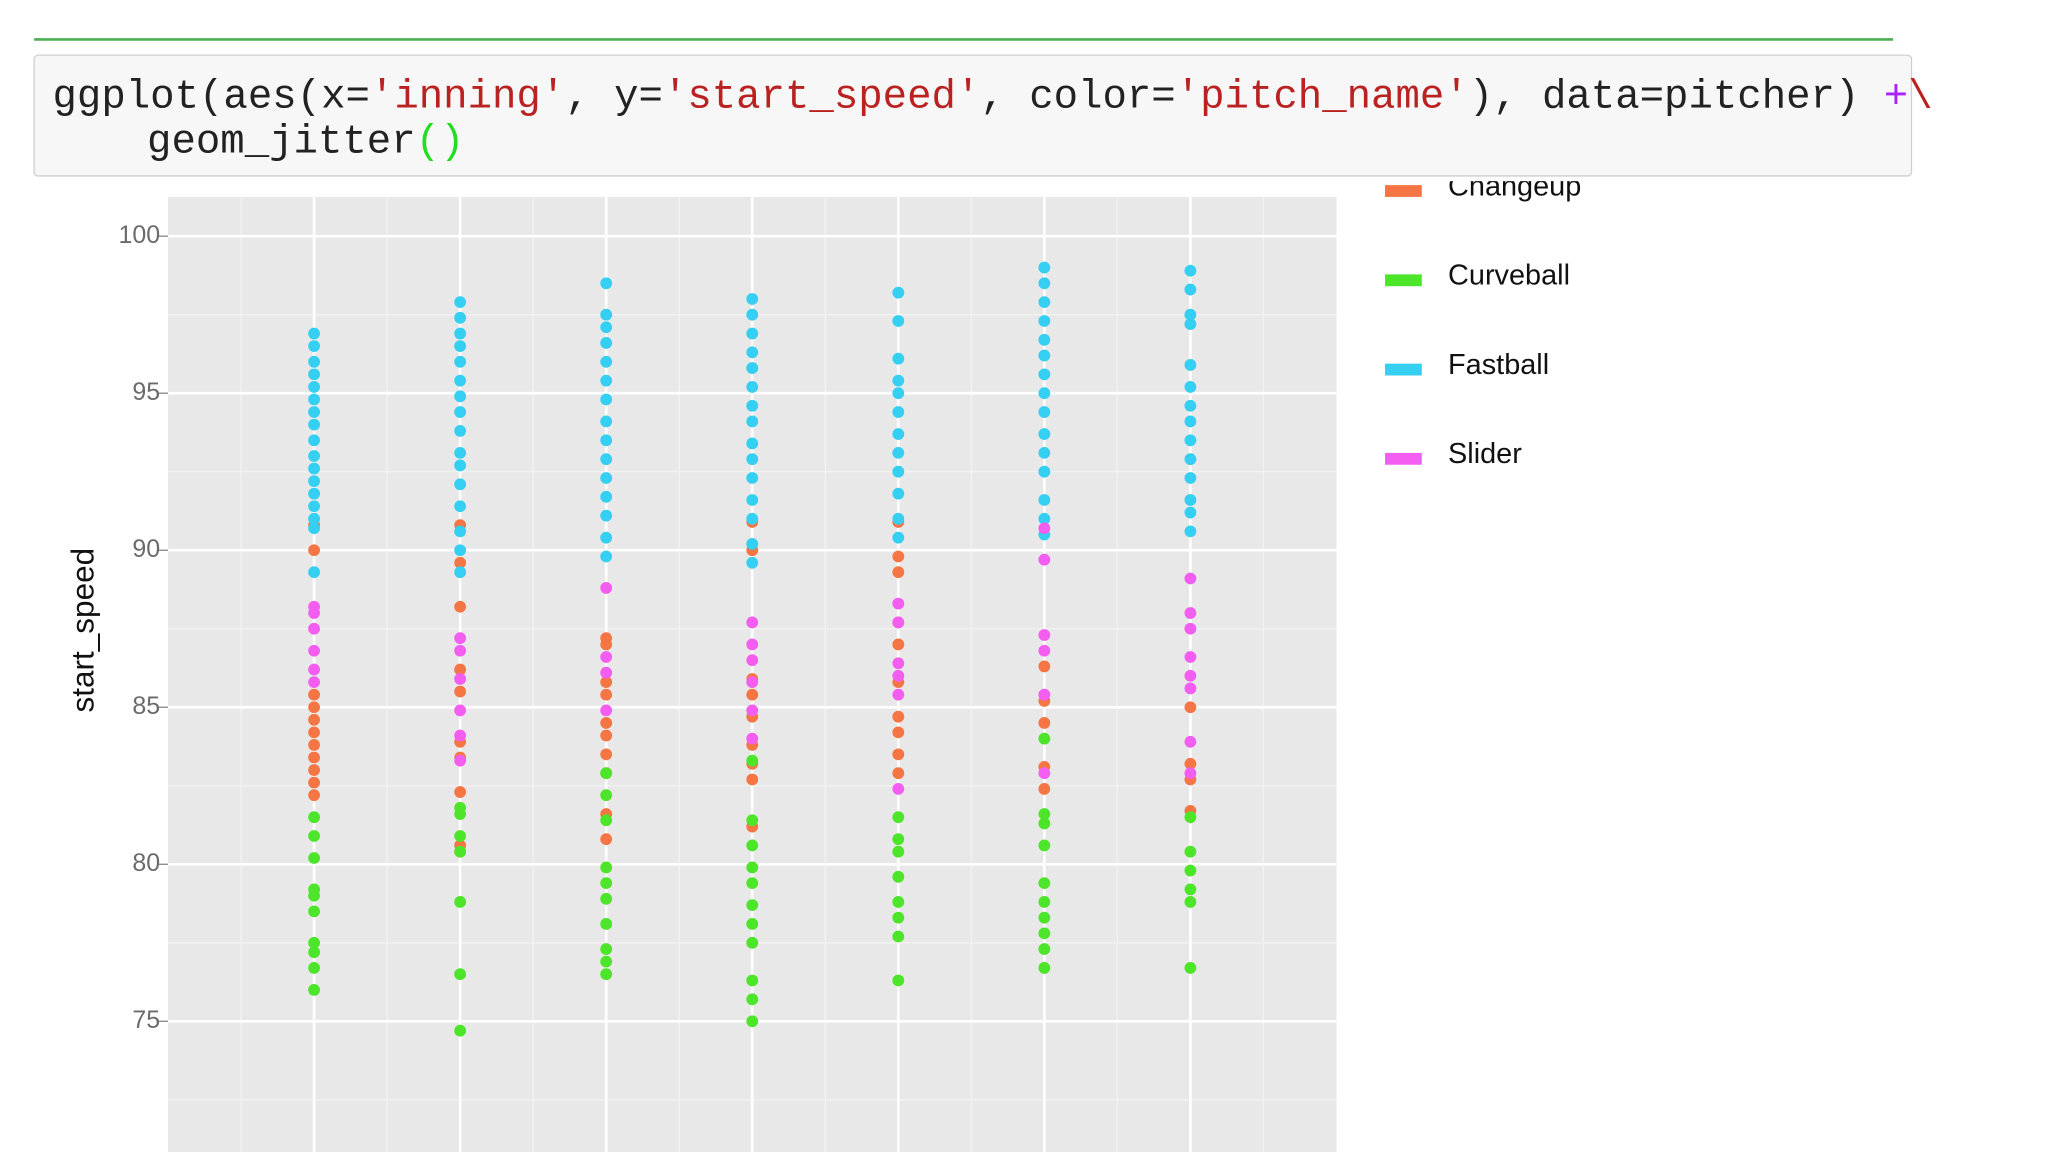  I want to click on code-token: , y=, so click(614, 98).